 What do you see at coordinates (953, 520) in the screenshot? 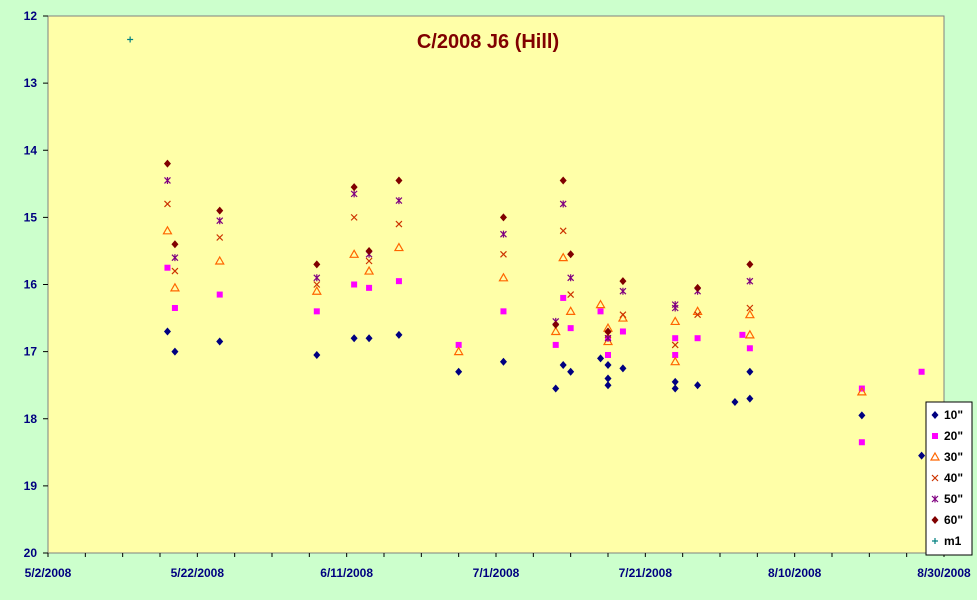
I see `legend-label: 60"` at bounding box center [953, 520].